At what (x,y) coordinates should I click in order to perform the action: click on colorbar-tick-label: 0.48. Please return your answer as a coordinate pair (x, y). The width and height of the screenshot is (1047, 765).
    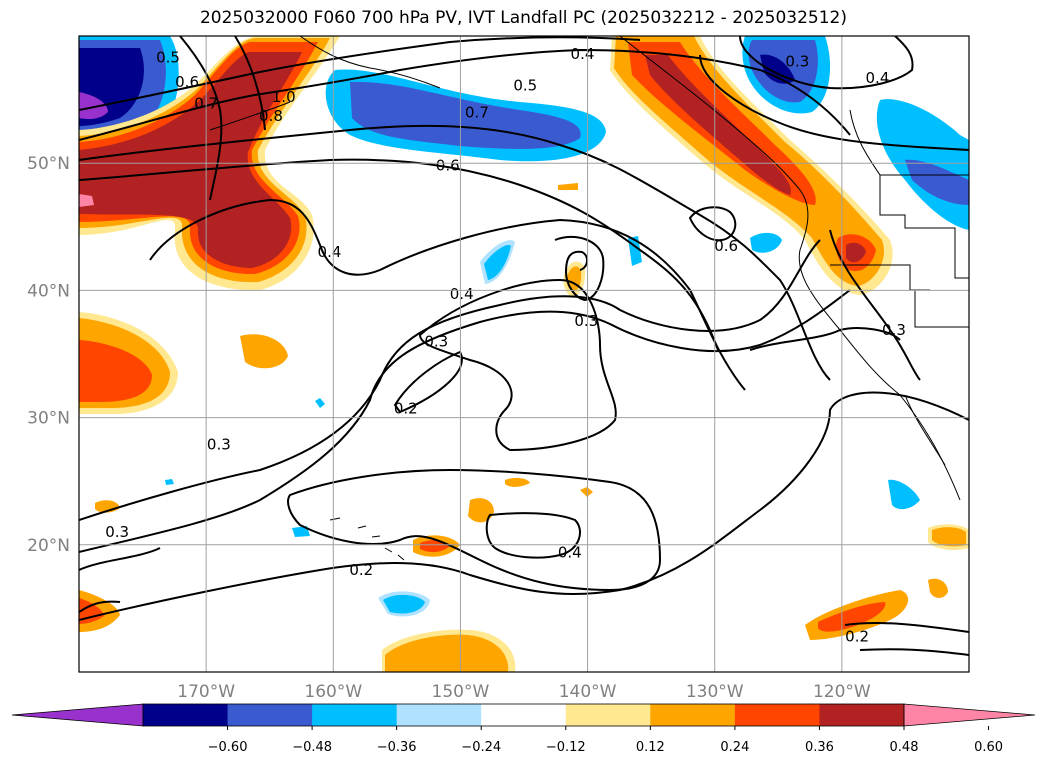
    Looking at the image, I should click on (904, 747).